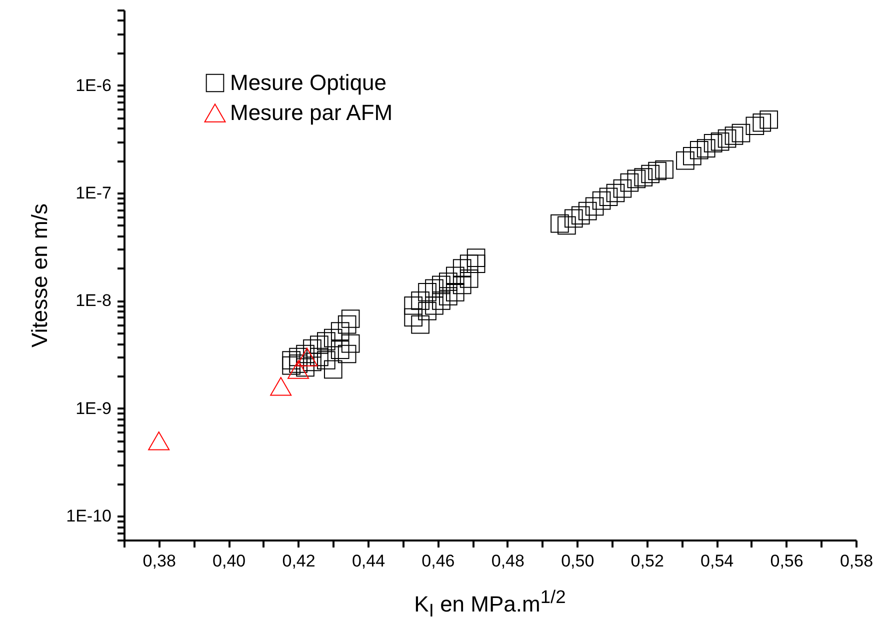 Image resolution: width=885 pixels, height=626 pixels. Describe the element at coordinates (787, 561) in the screenshot. I see `x-tick-label: 0,56` at that location.